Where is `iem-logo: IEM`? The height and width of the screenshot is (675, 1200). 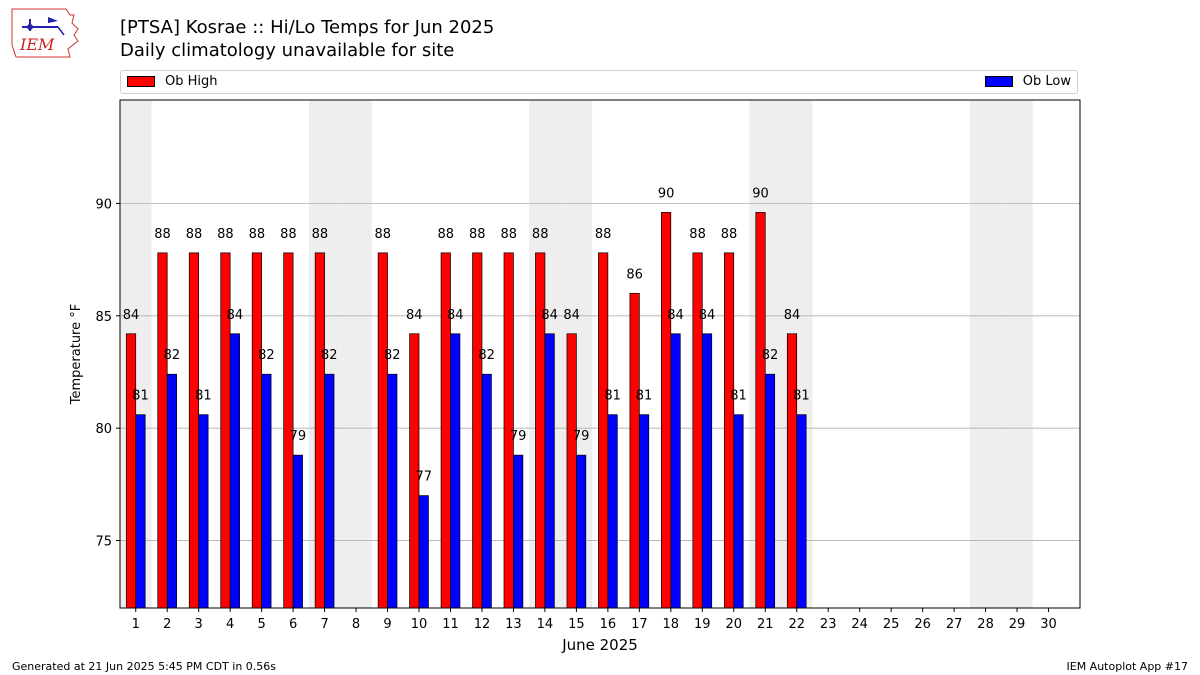
iem-logo: IEM is located at coordinates (45, 33).